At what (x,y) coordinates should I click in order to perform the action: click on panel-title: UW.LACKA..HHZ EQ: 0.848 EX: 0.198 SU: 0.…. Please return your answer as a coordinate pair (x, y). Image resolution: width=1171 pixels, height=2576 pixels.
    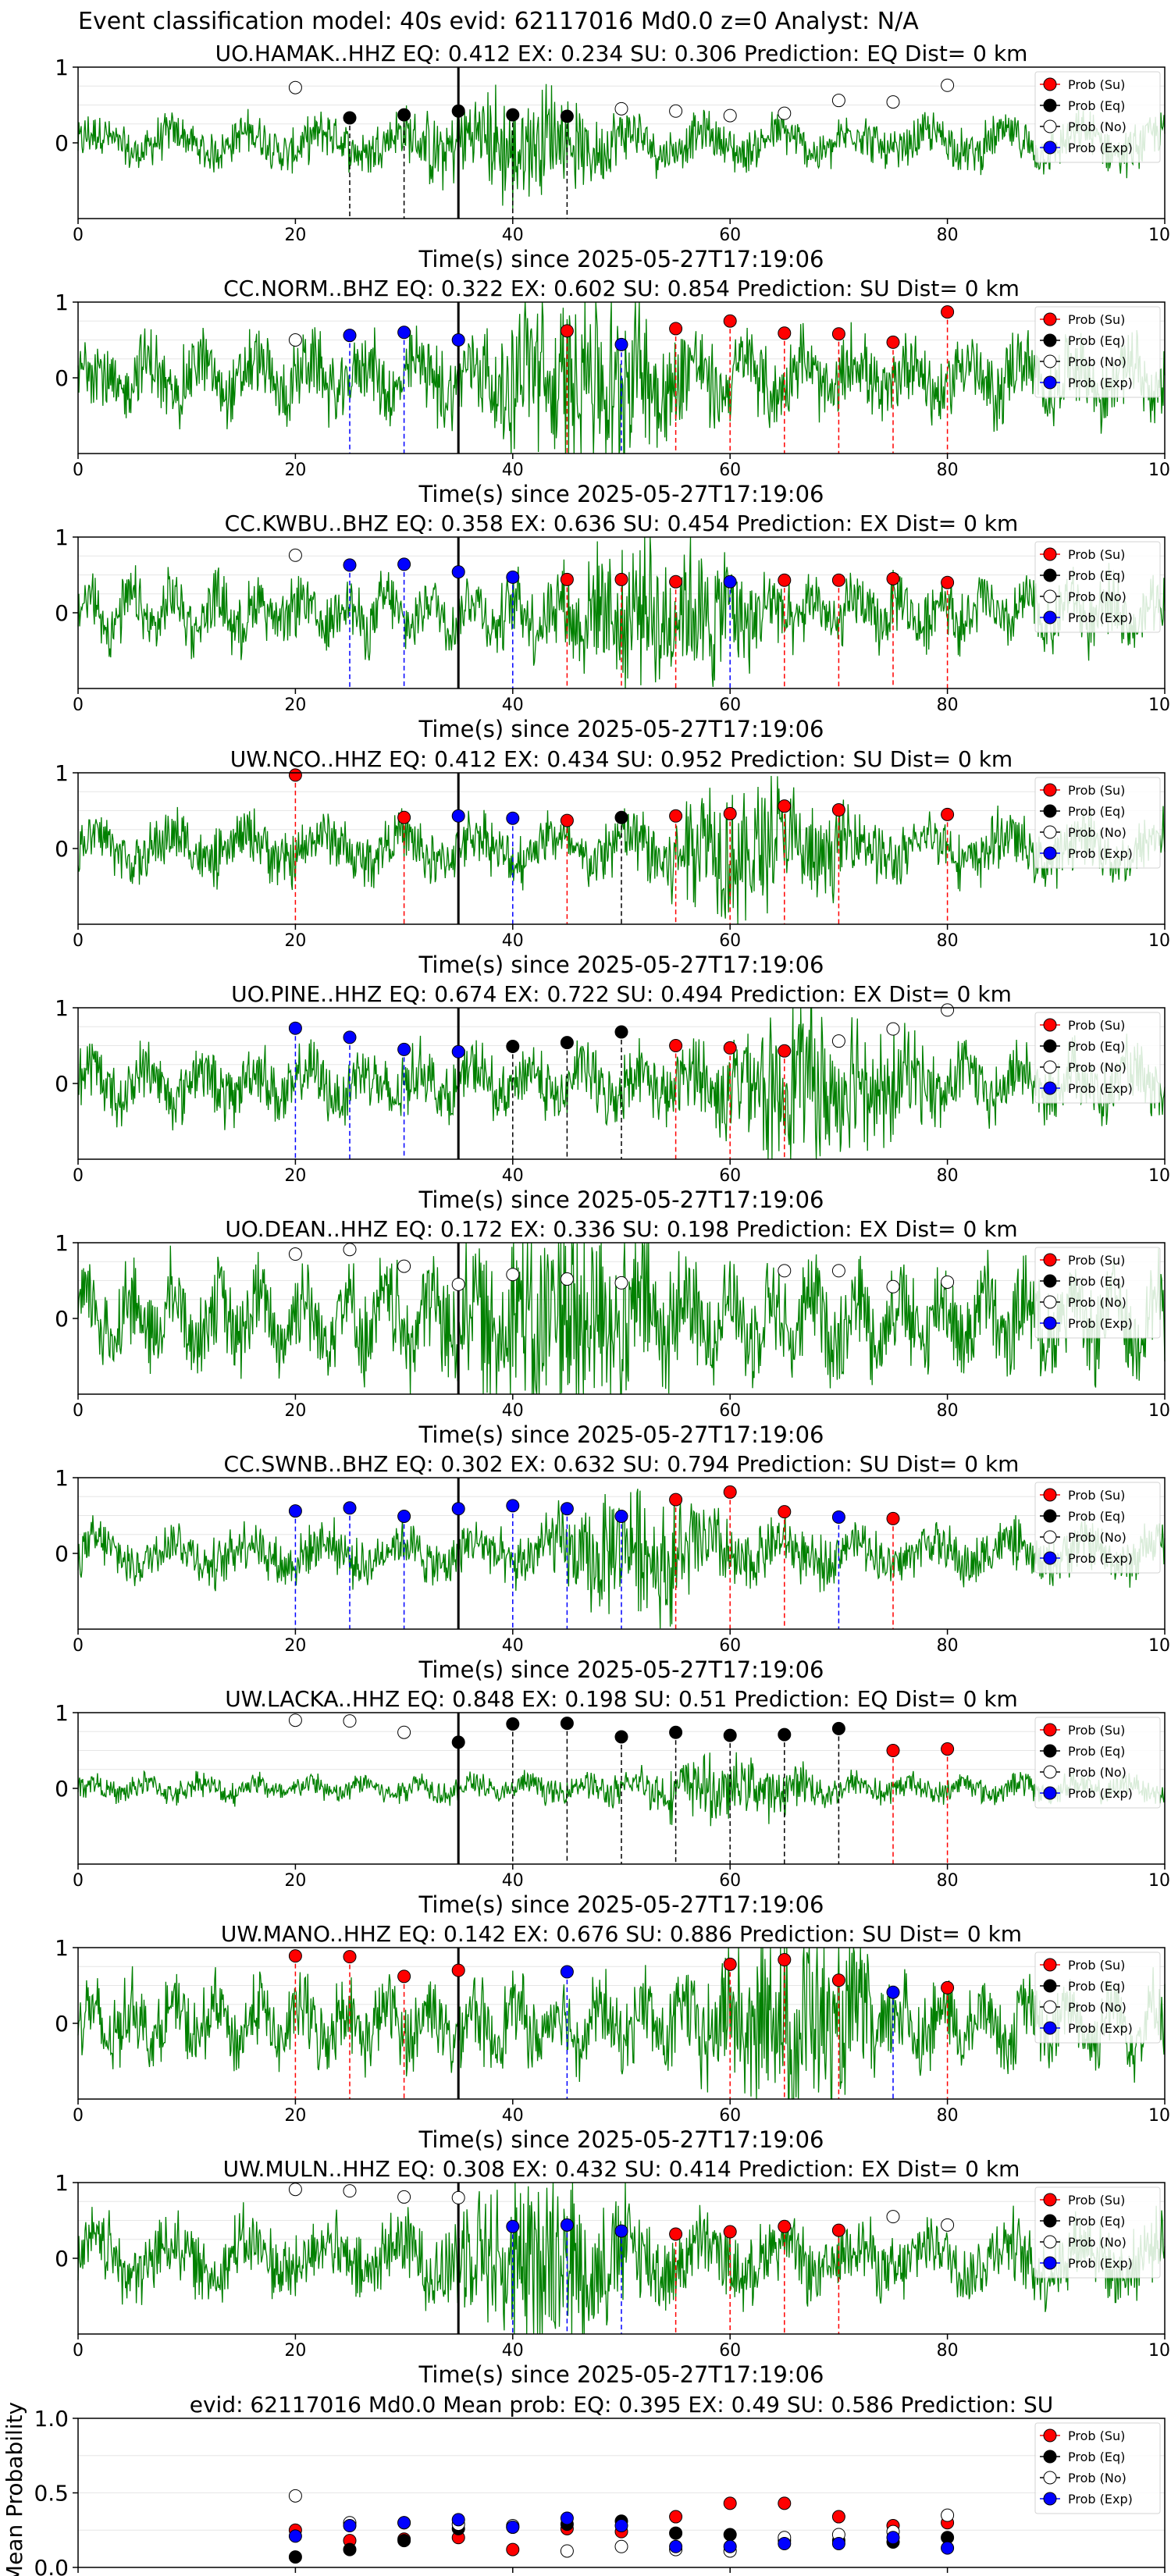
    Looking at the image, I should click on (621, 1699).